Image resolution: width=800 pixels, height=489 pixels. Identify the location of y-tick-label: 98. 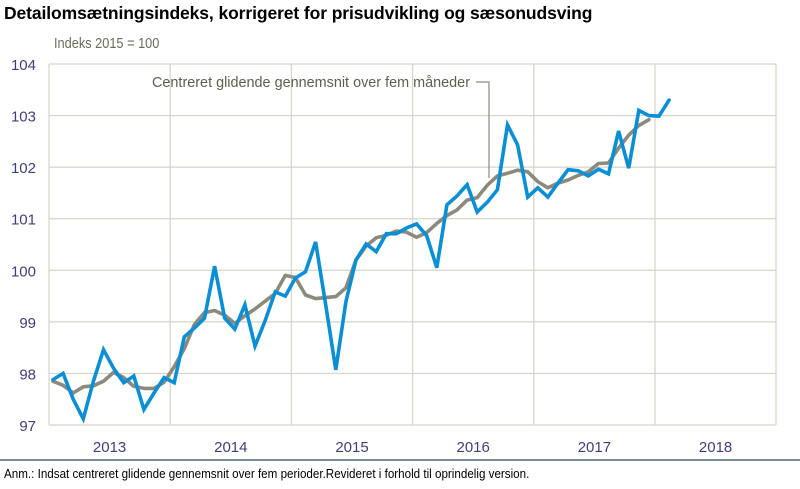
(27, 374).